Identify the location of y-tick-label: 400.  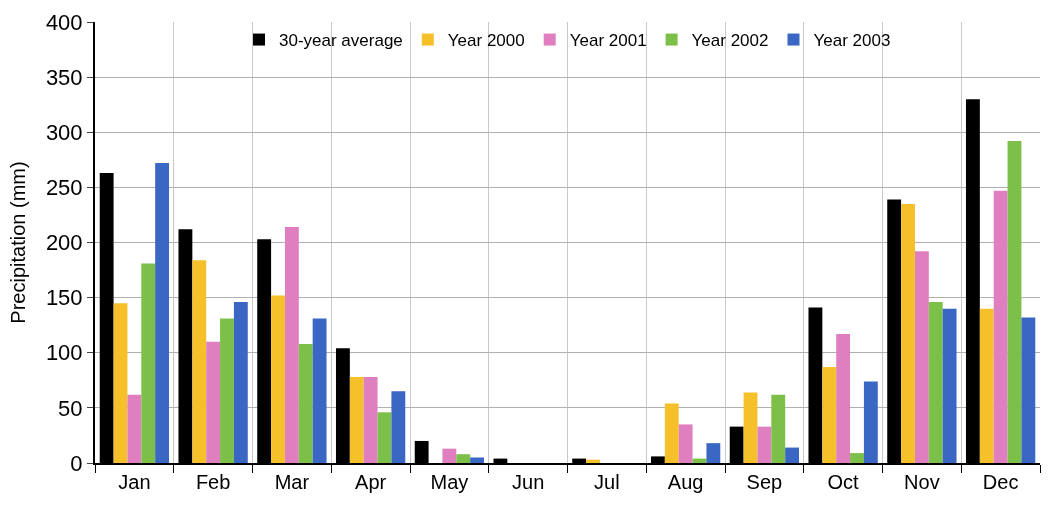
(64, 22).